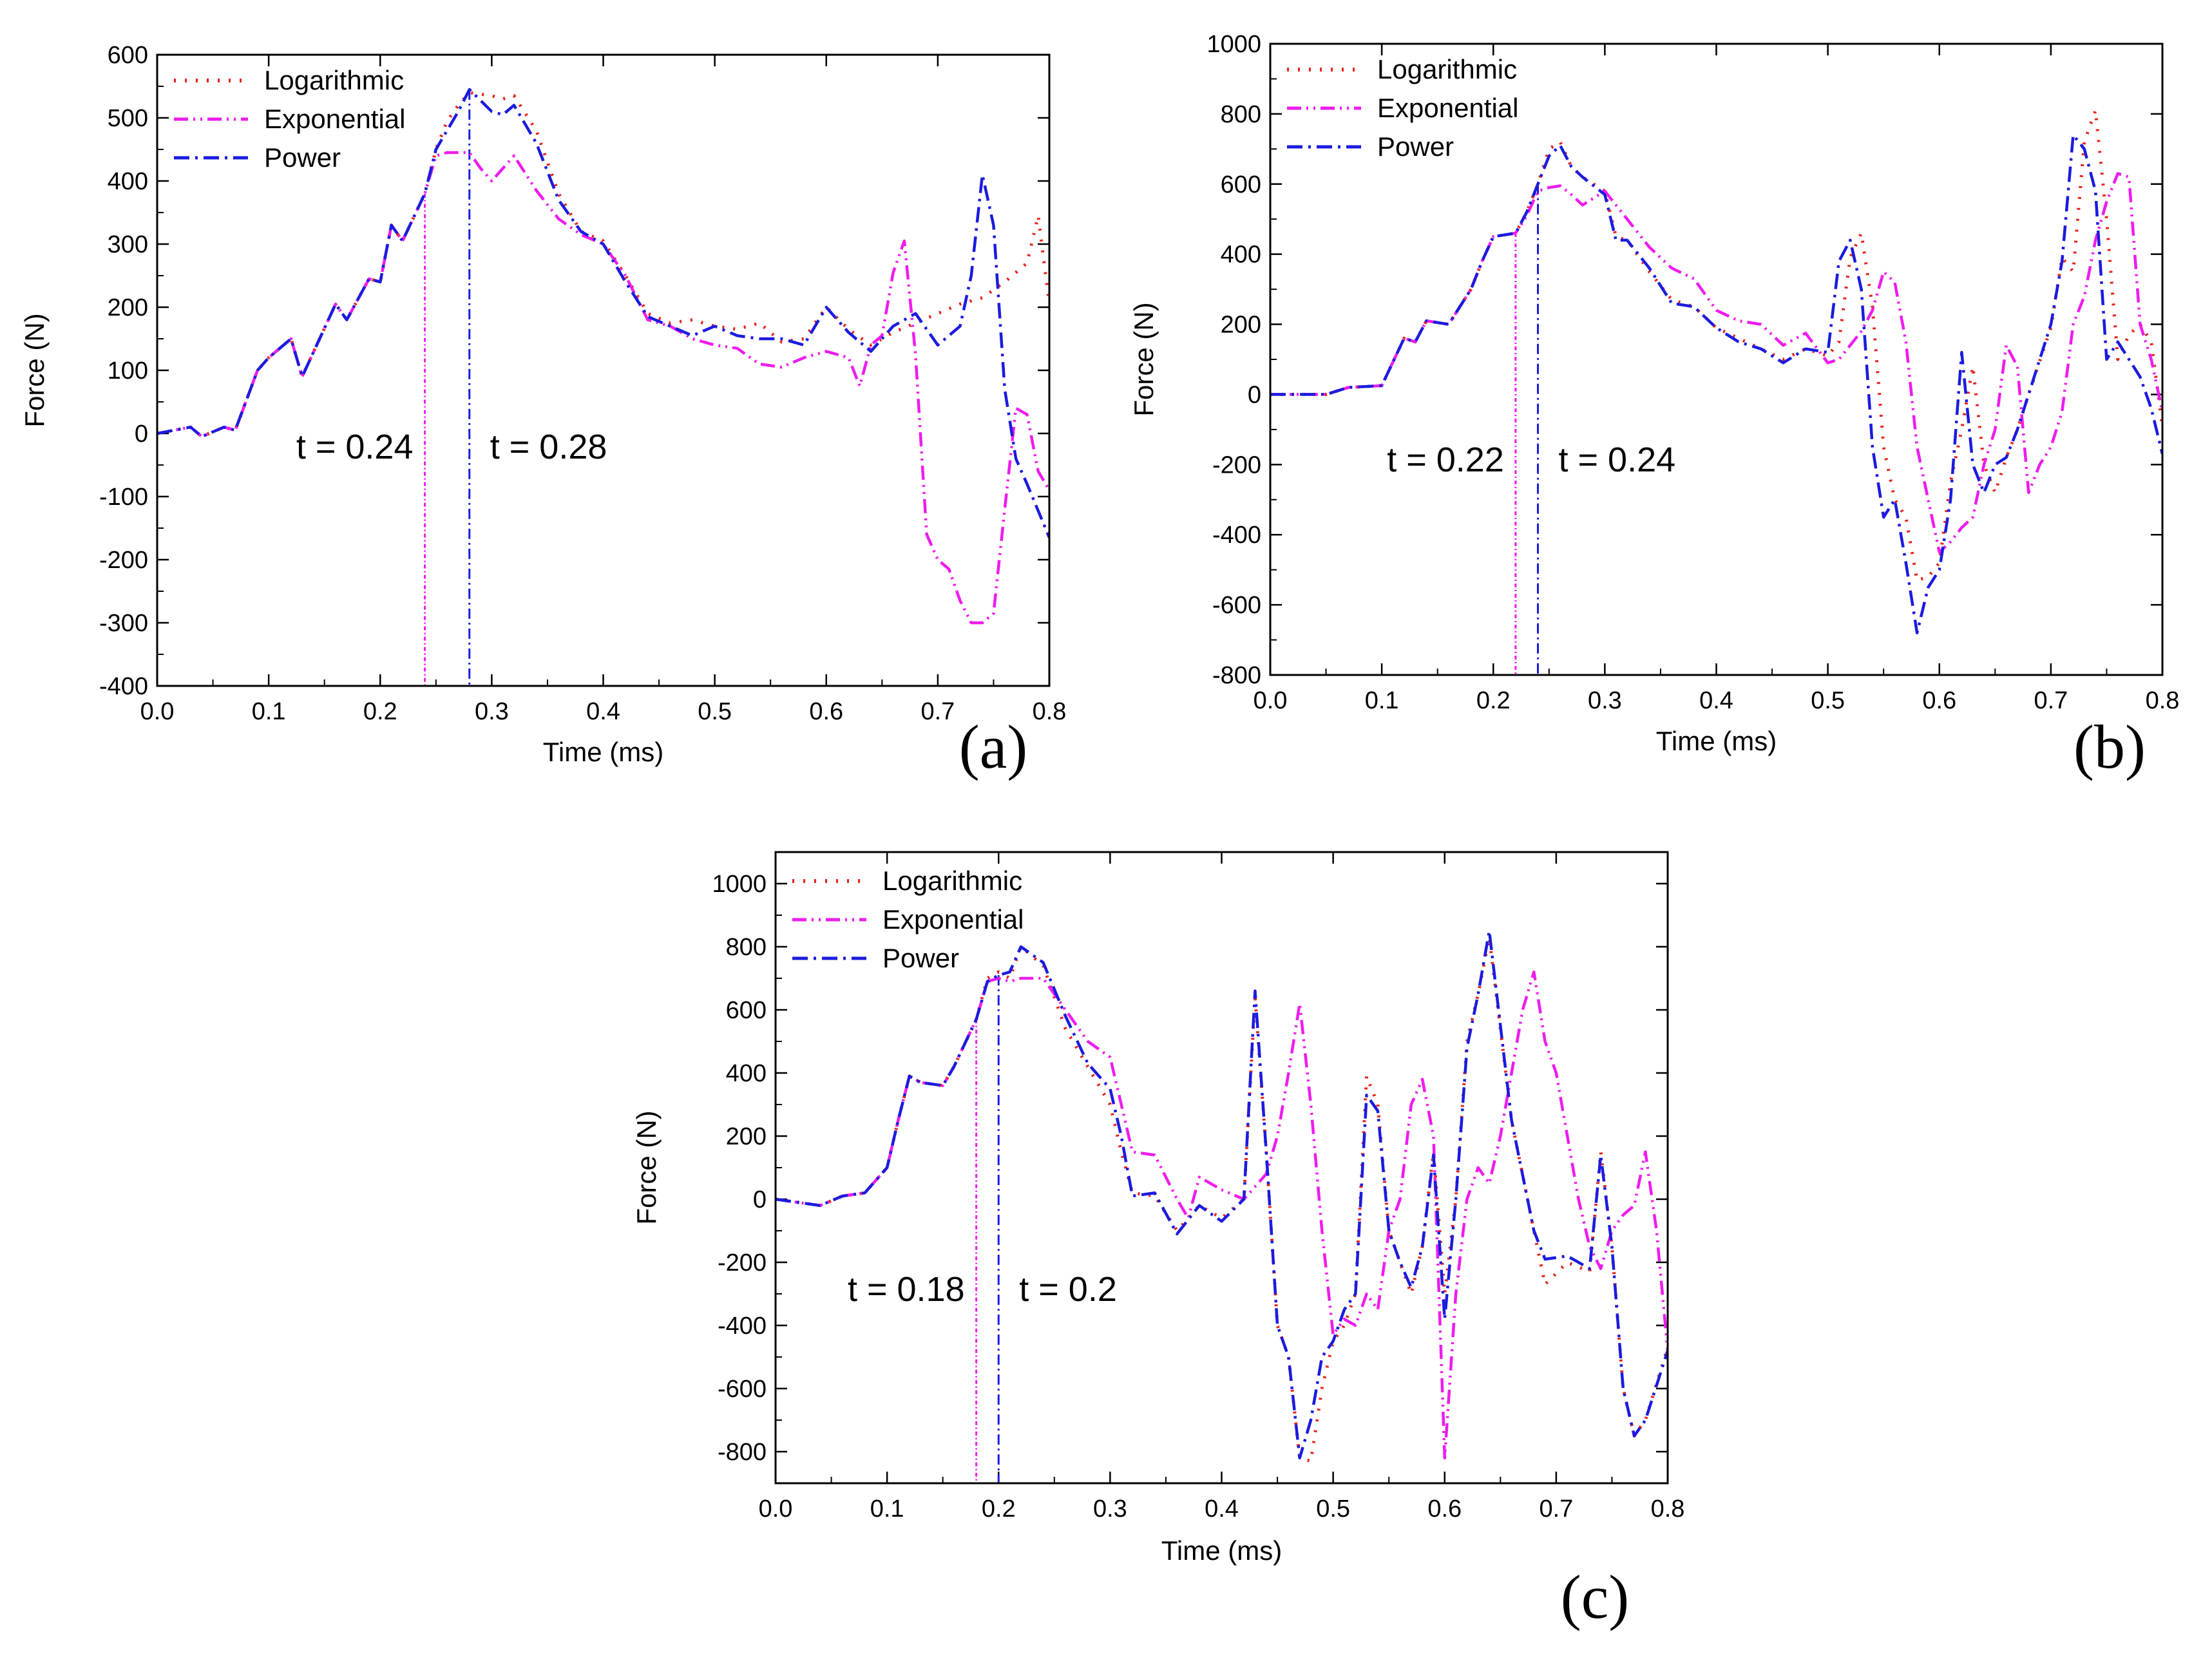 The width and height of the screenshot is (2212, 1670). What do you see at coordinates (1068, 1289) in the screenshot?
I see `time-marker-label: t = 0.2` at bounding box center [1068, 1289].